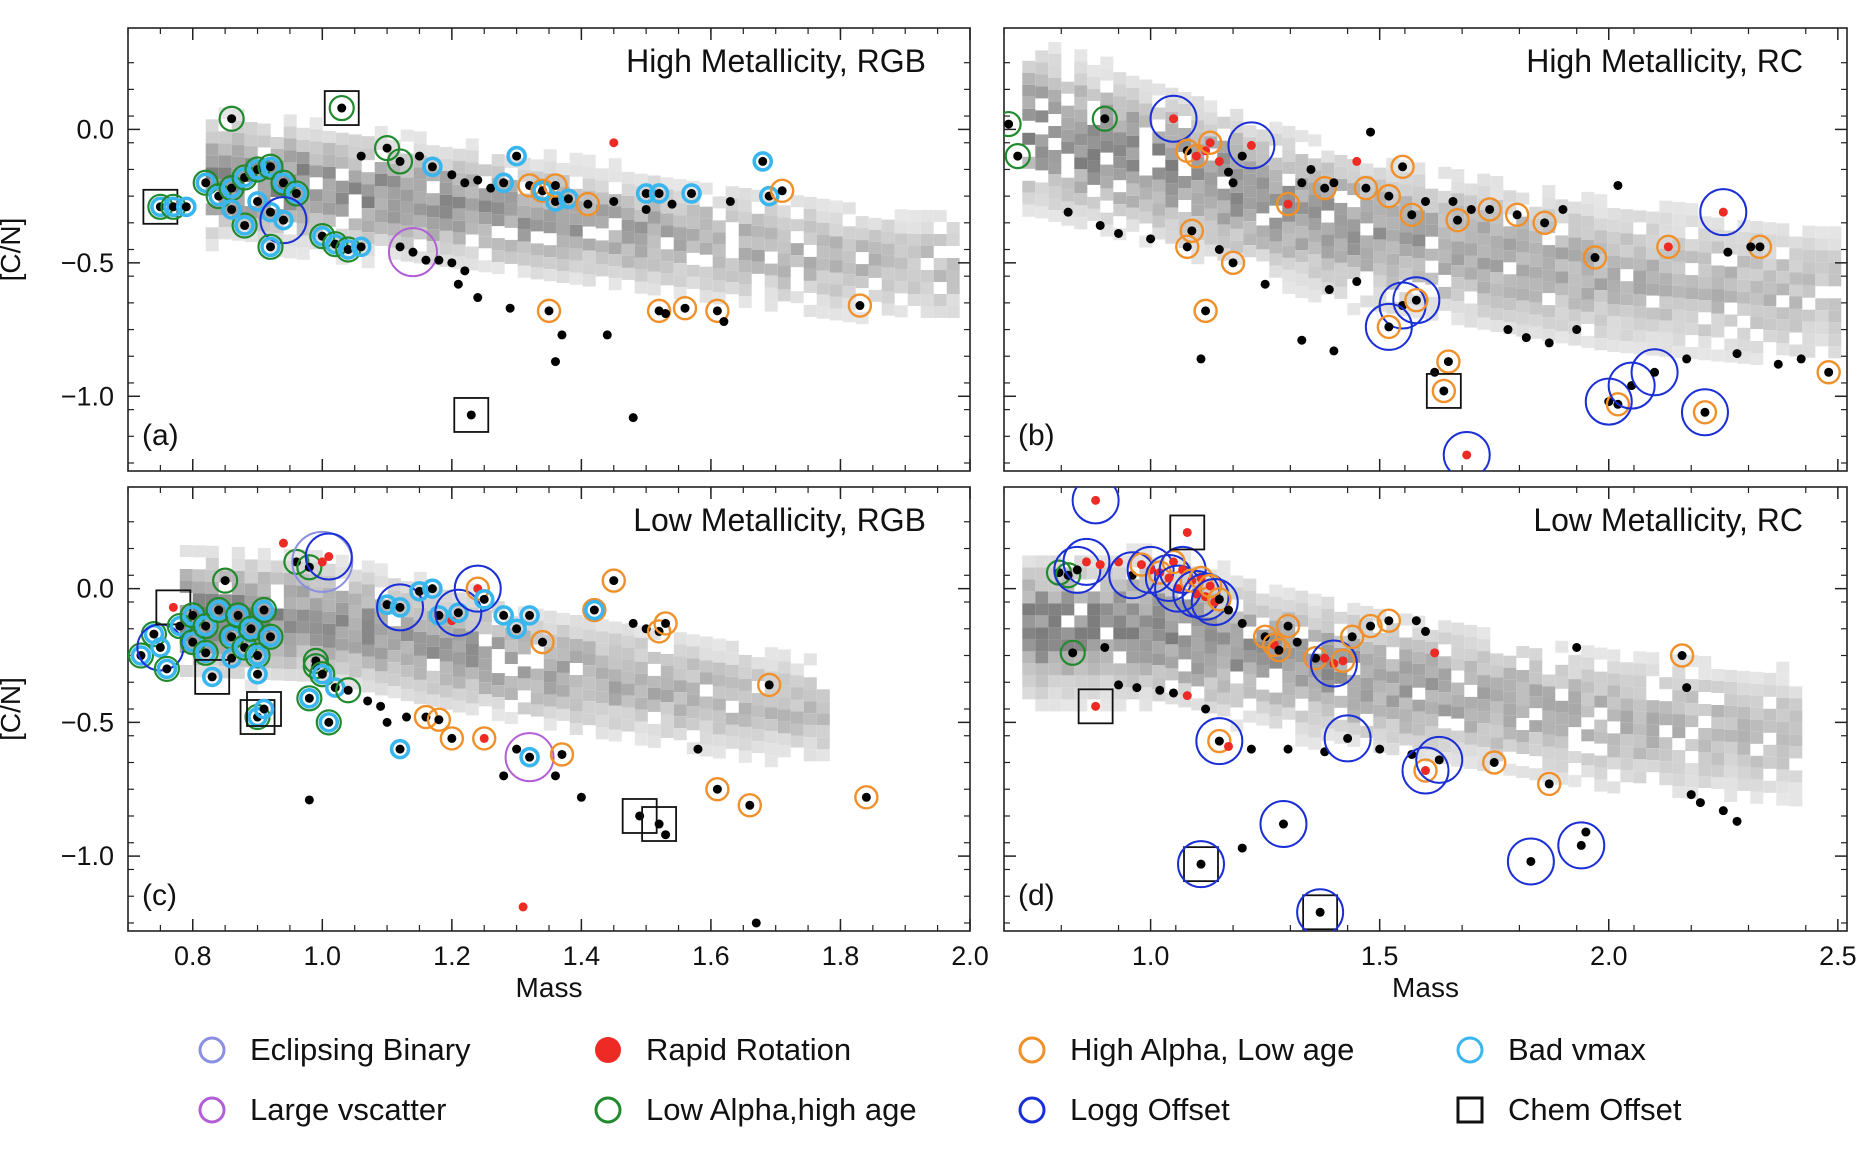 The height and width of the screenshot is (1152, 1874). I want to click on chem-offset-marker, so click(212, 677).